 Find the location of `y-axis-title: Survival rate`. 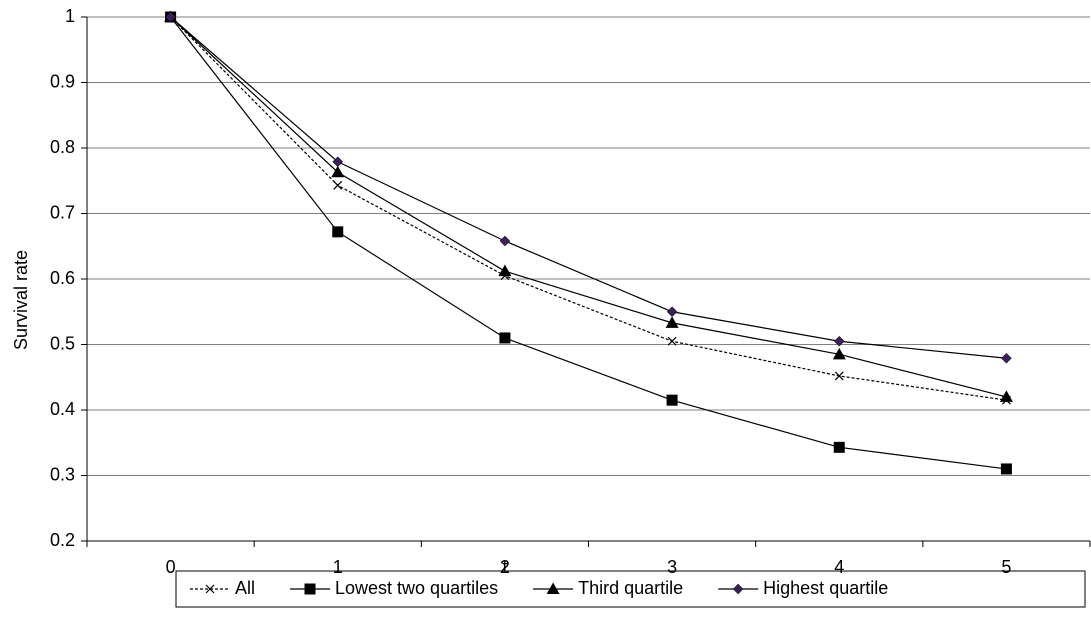

y-axis-title: Survival rate is located at coordinates (21, 300).